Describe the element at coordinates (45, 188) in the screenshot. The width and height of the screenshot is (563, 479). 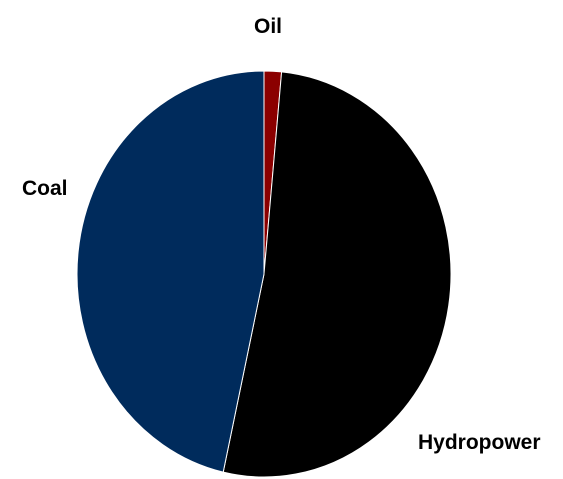
I see `slice-label-coal: Coal` at that location.